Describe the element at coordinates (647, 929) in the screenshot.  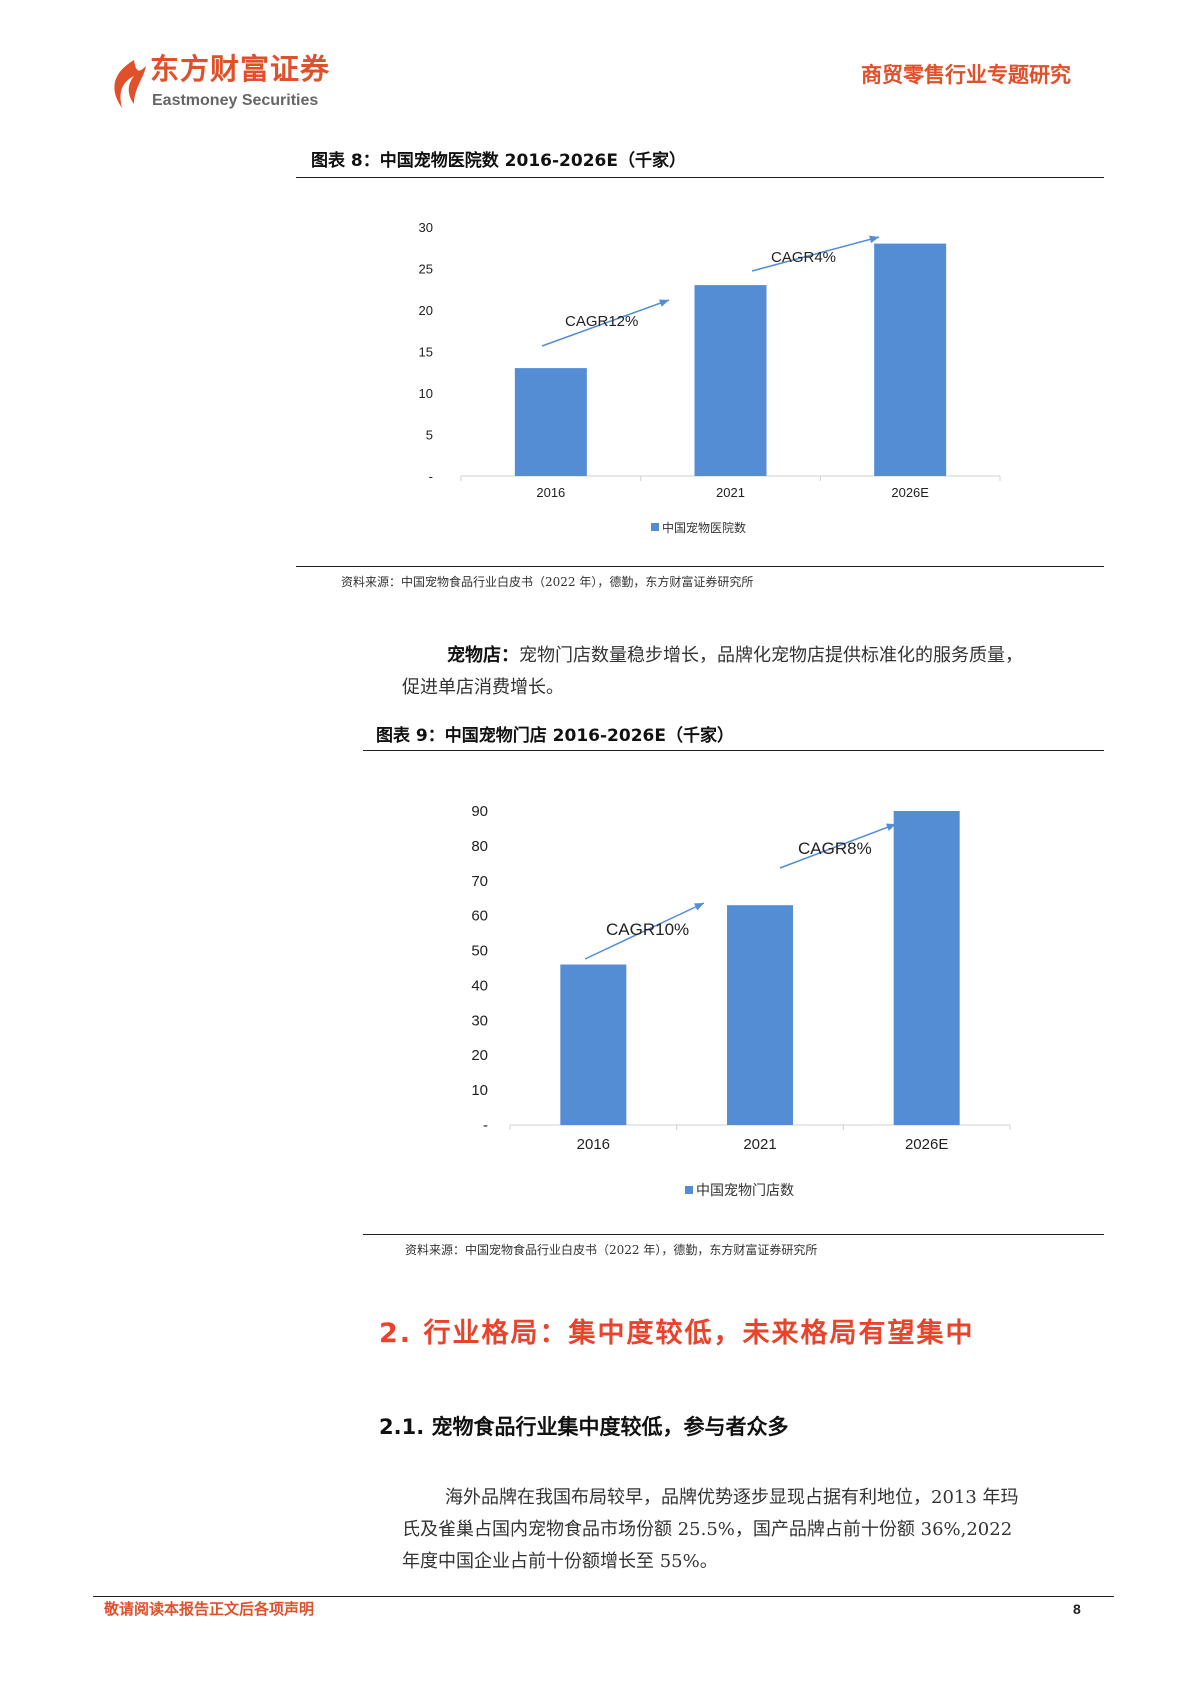
I see `cagr-label: CAGR10%` at that location.